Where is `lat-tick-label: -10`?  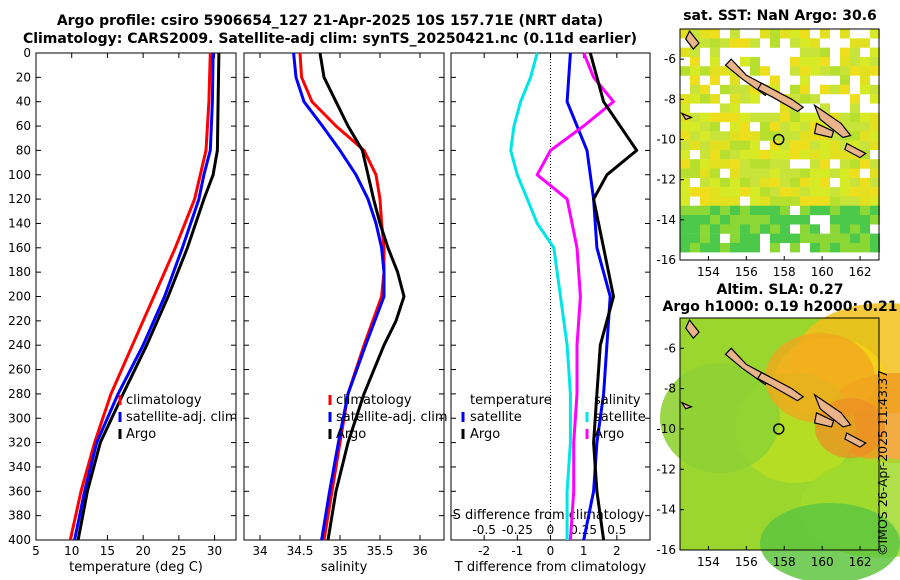 lat-tick-label: -10 is located at coordinates (666, 139).